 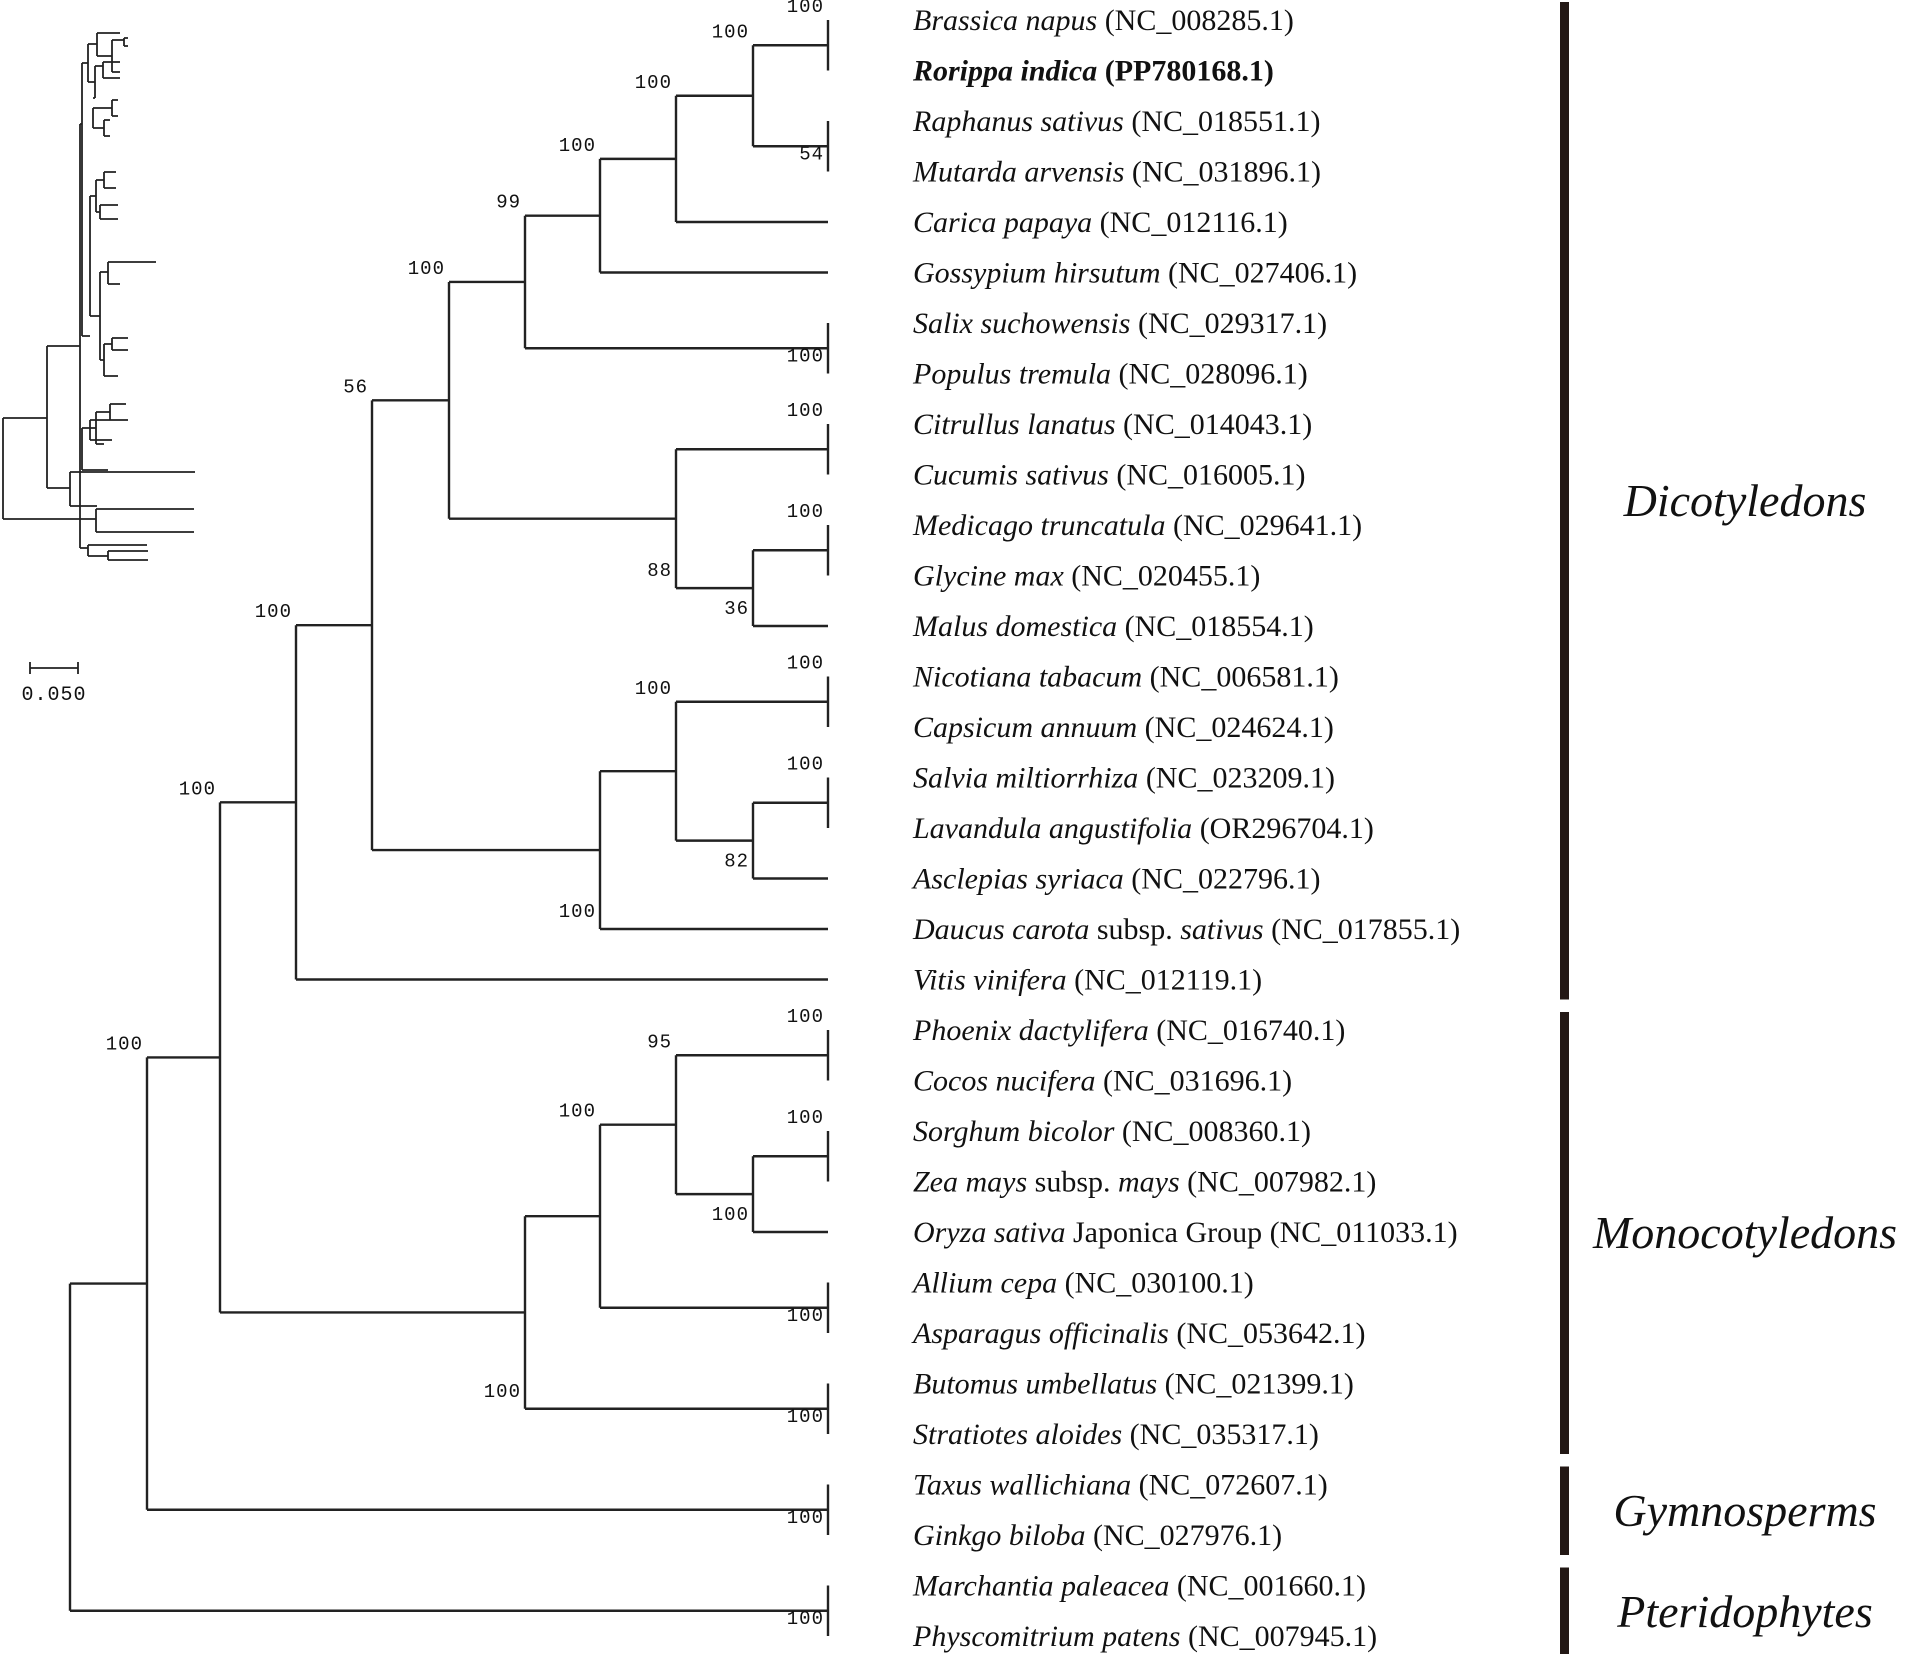 I want to click on infra-name: mays, so click(x=1145, y=1182).